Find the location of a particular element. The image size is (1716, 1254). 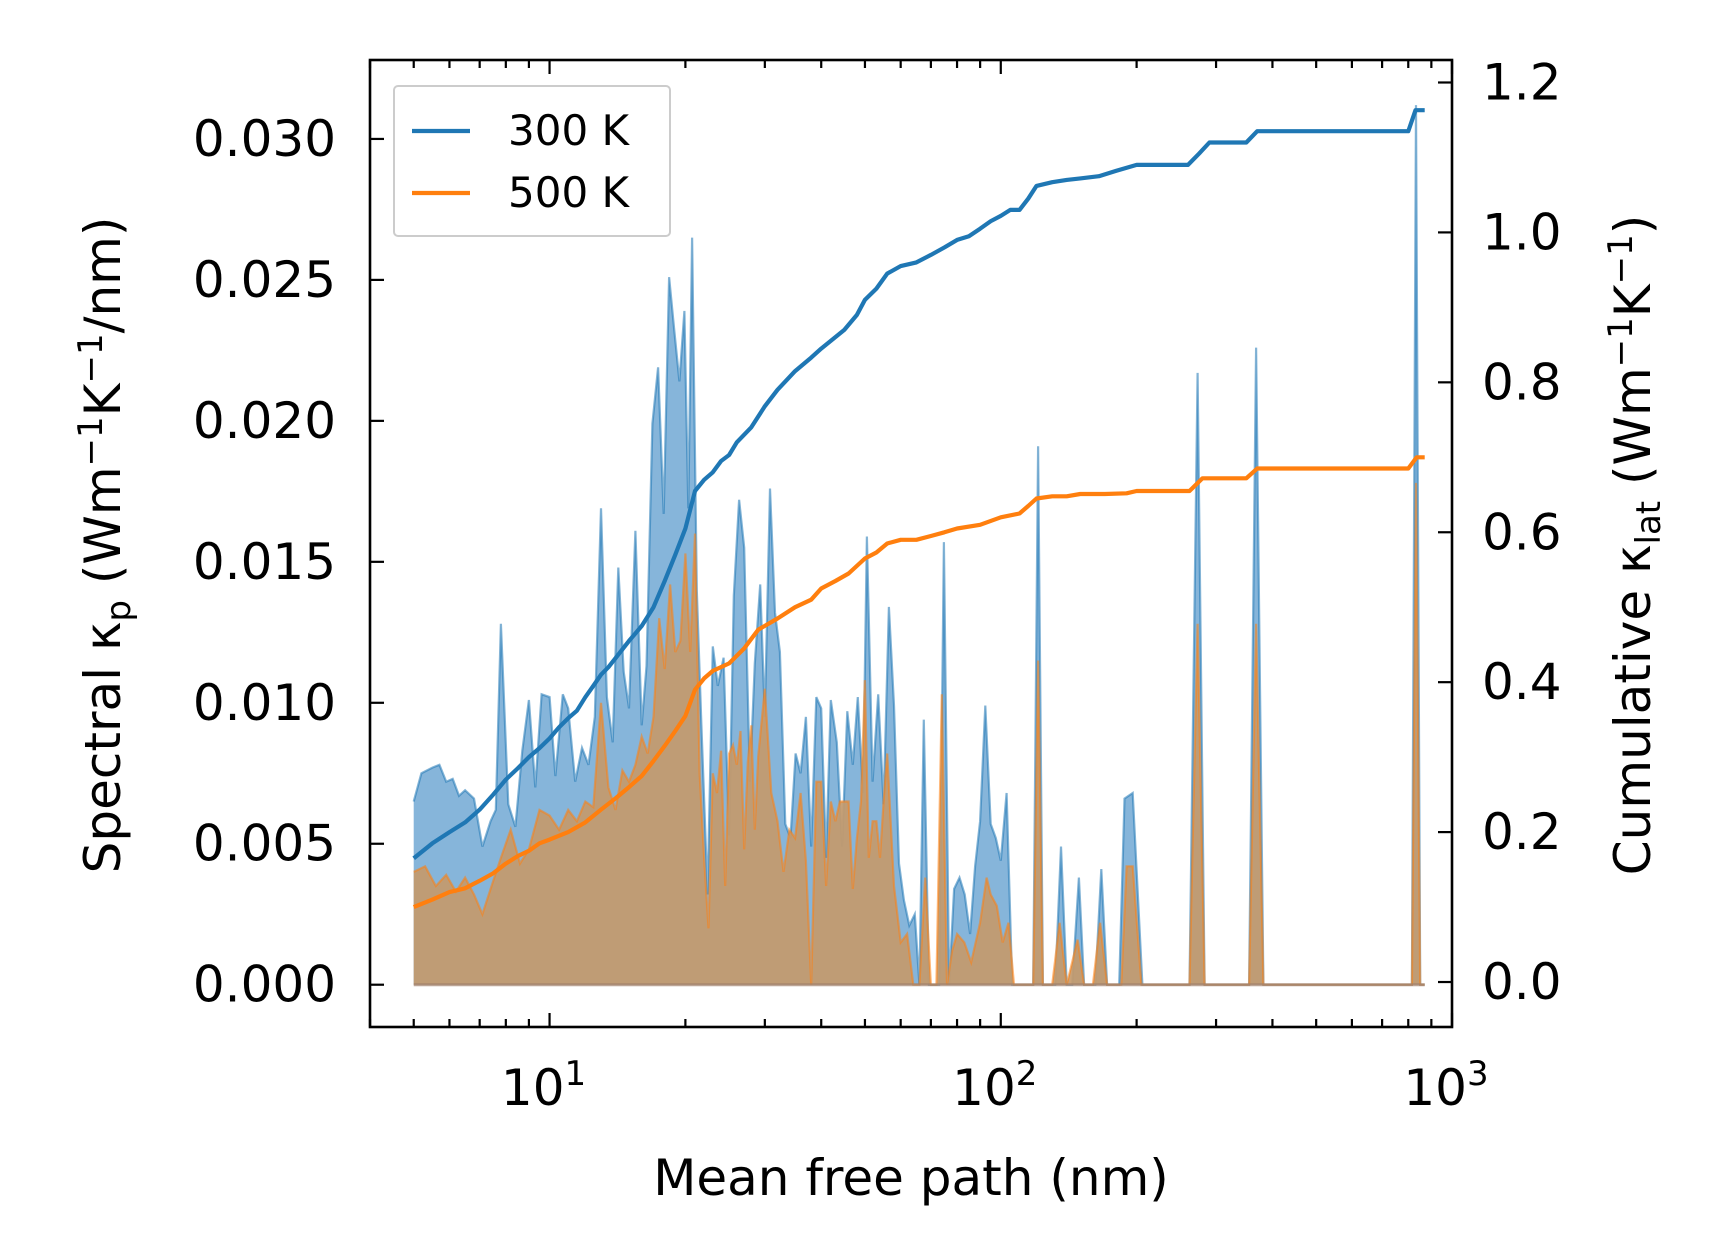

y-axis-label-left: Spectral κp (Wm−1K−1/nm) is located at coordinates (105, 545).